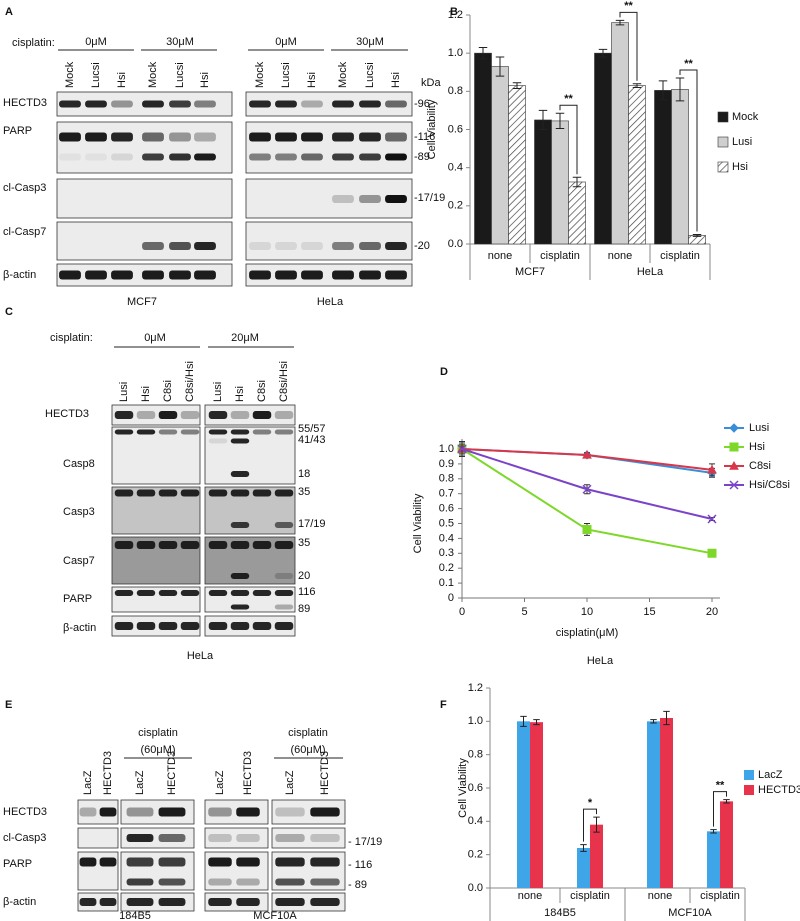 This screenshot has height=921, width=800. I want to click on kda-marker: - 89, so click(357, 885).